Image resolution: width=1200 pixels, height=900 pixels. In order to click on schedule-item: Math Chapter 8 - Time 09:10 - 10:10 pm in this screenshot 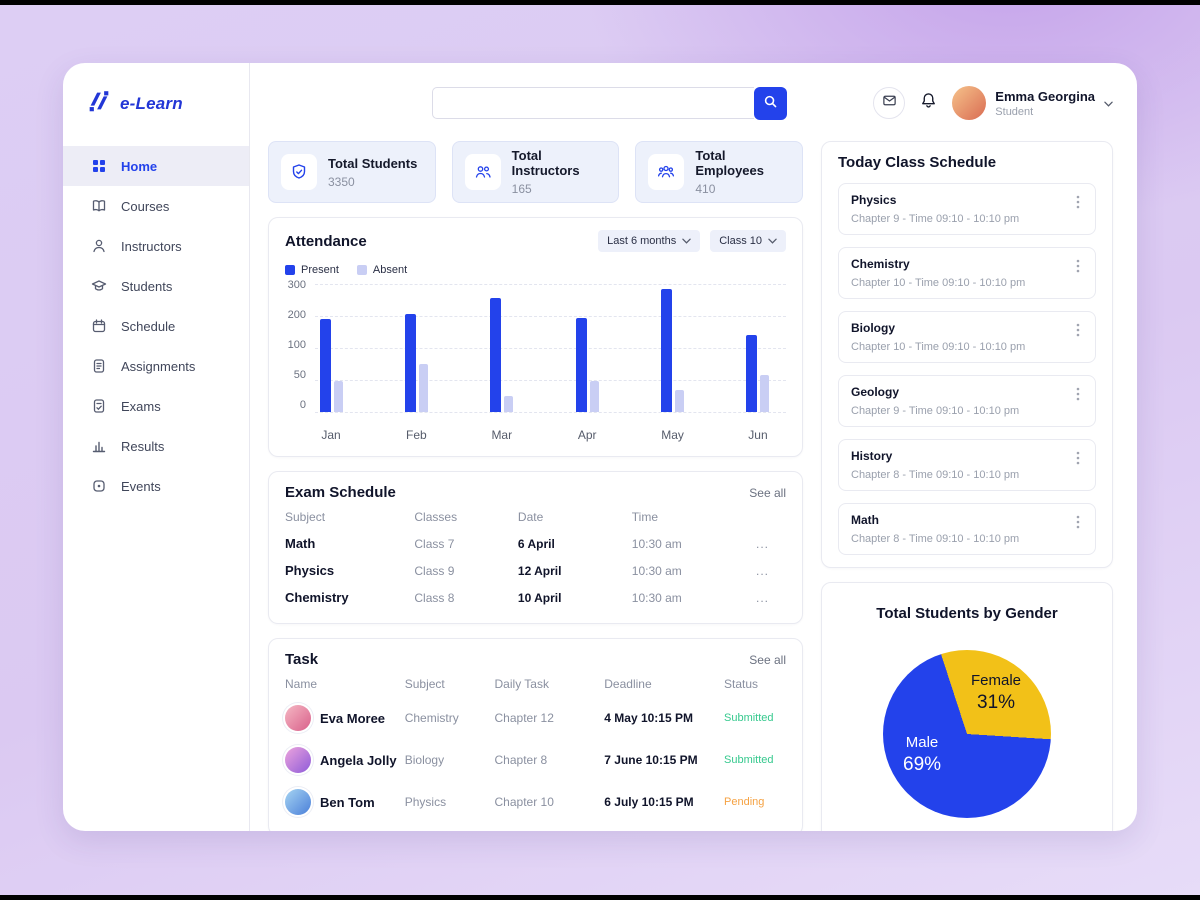, I will do `click(967, 529)`.